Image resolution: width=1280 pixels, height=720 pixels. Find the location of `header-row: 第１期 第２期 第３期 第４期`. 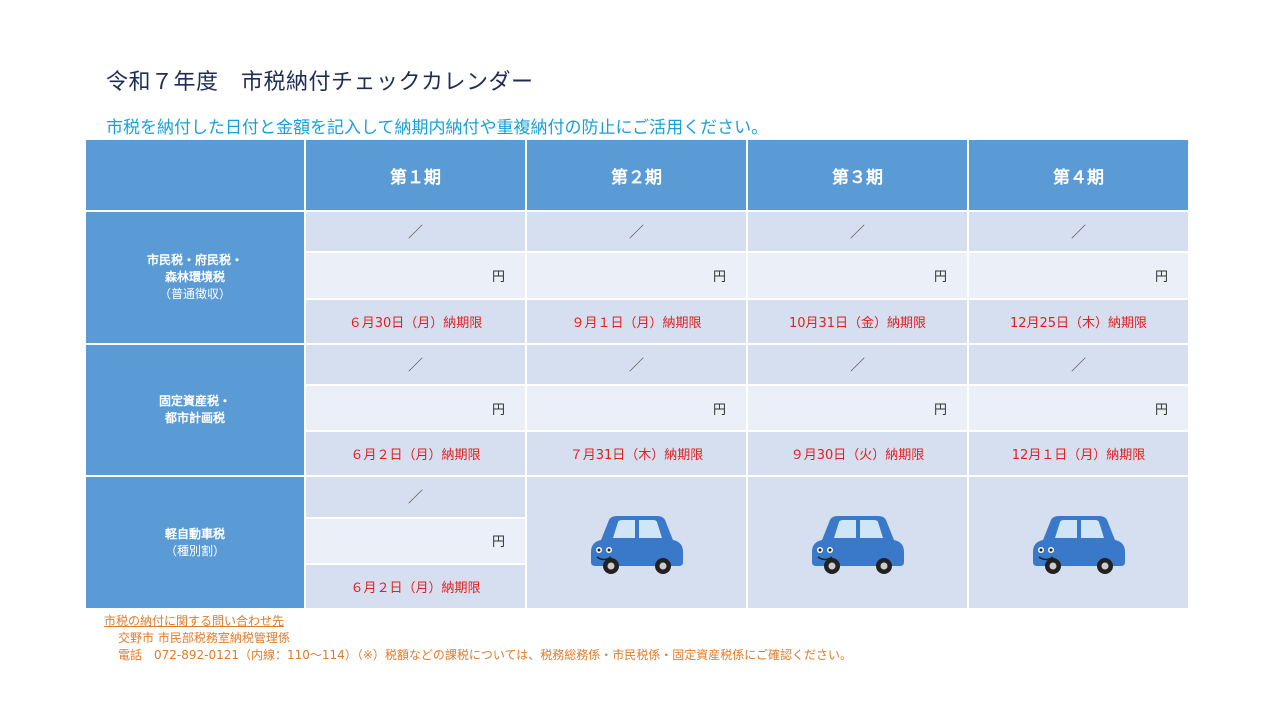

header-row: 第１期 第２期 第３期 第４期 is located at coordinates (637, 175).